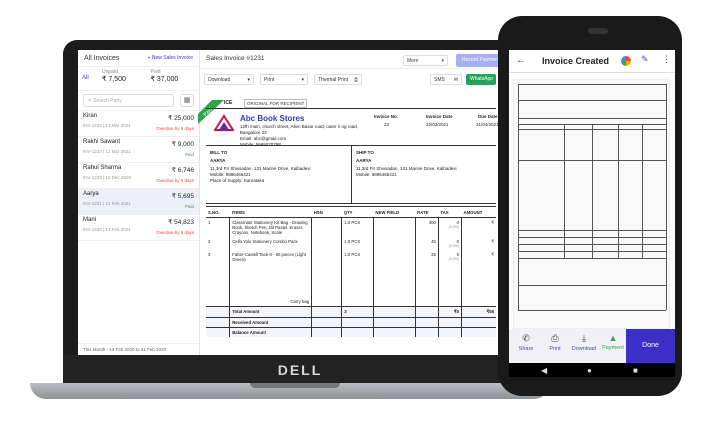 The image size is (720, 430). Describe the element at coordinates (426, 243) in the screenshot. I see `row-rate: 45` at that location.